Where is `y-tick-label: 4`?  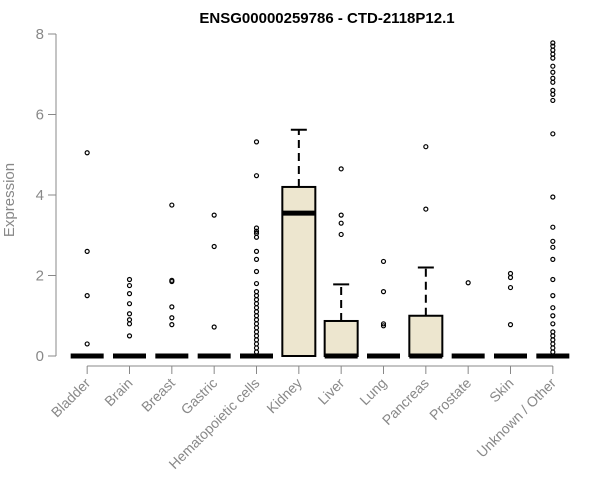
y-tick-label: 4 is located at coordinates (40, 195).